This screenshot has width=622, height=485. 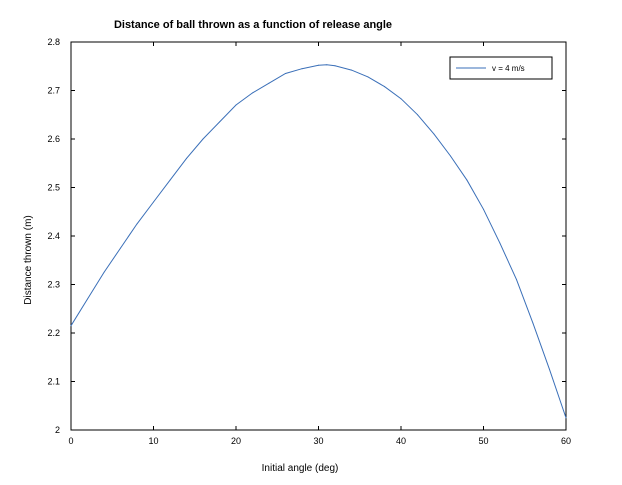 I want to click on legend-label: v = 4 m/s, so click(x=508, y=68).